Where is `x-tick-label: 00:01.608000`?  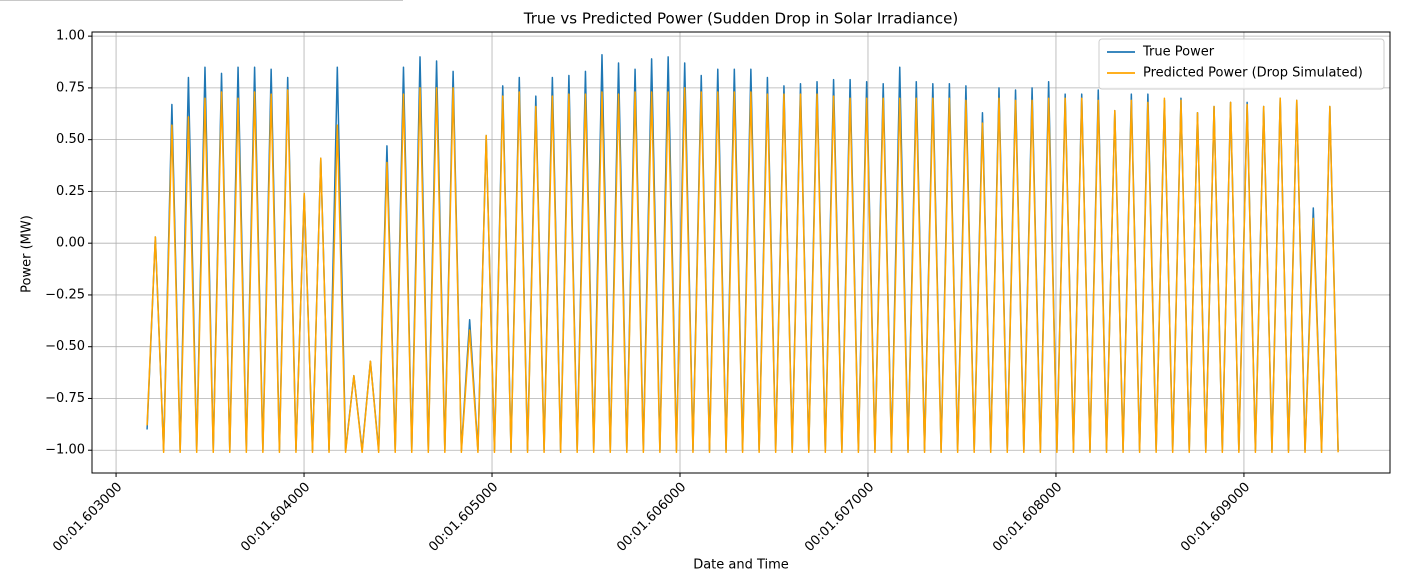
x-tick-label: 00:01.608000 is located at coordinates (1027, 517).